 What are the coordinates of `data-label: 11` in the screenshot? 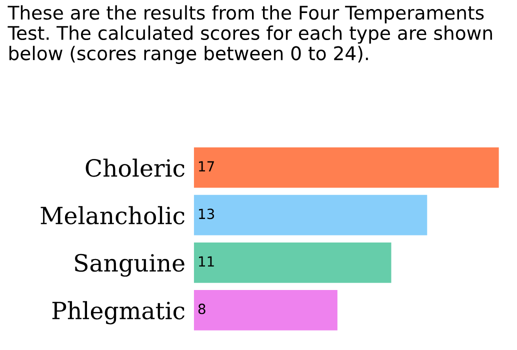 It's located at (206, 261).